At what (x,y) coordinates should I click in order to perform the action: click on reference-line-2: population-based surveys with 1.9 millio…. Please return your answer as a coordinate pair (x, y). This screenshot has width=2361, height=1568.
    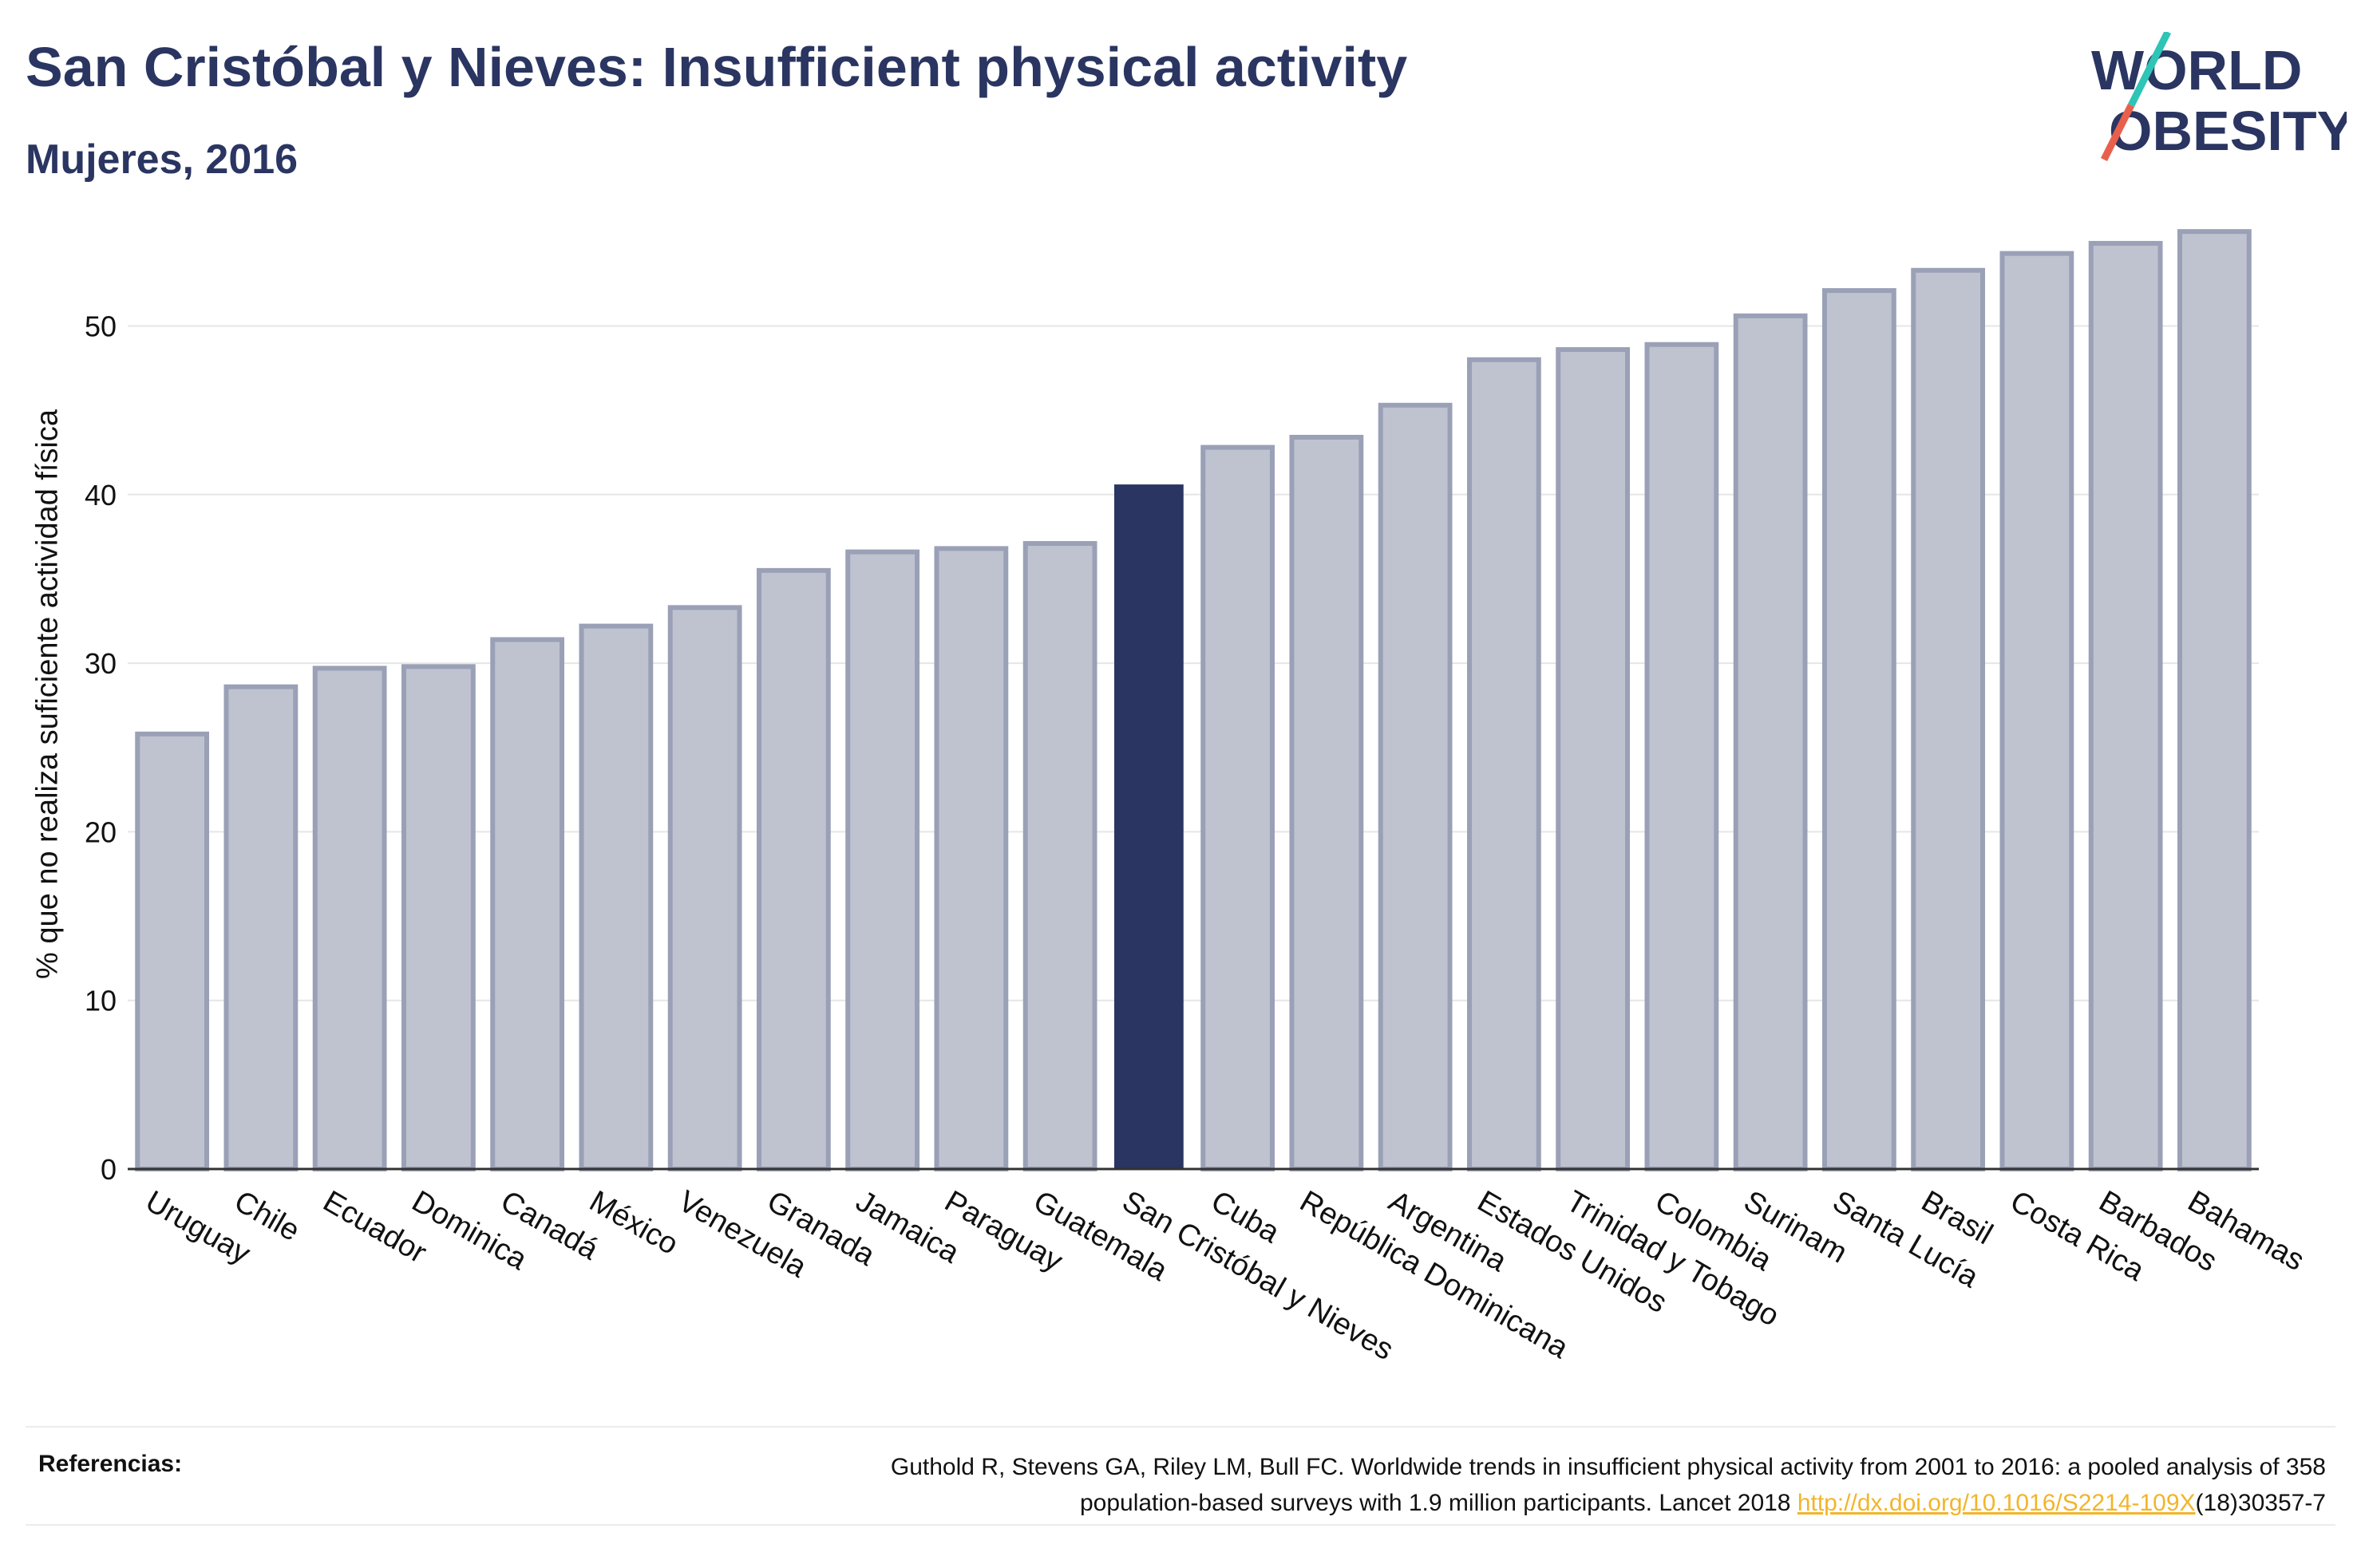
    Looking at the image, I should click on (1438, 1503).